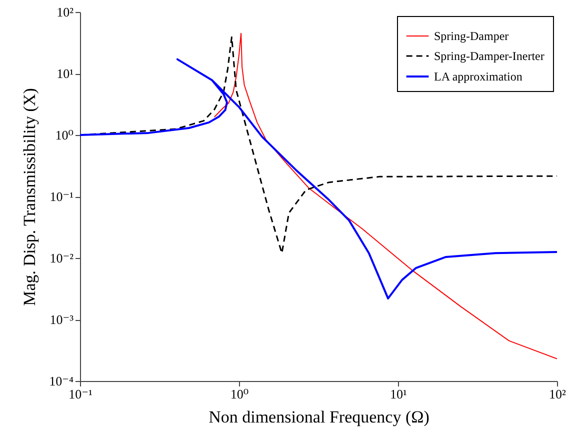 This screenshot has width=578, height=435. Describe the element at coordinates (62, 258) in the screenshot. I see `y-tick-label: 10⁻²` at that location.